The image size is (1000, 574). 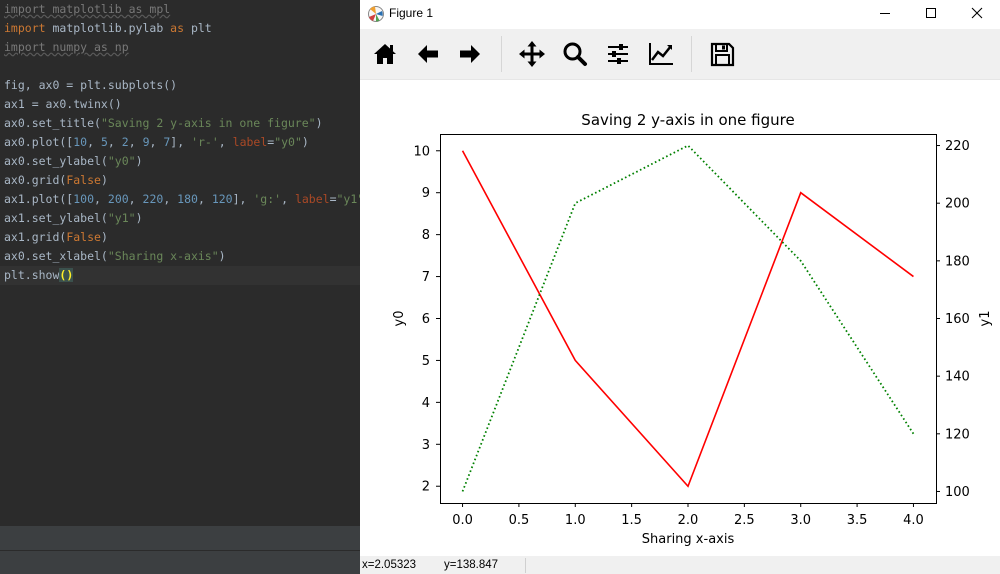 I want to click on code-line: import matplotlib.pylab as plt, so click(x=180, y=28).